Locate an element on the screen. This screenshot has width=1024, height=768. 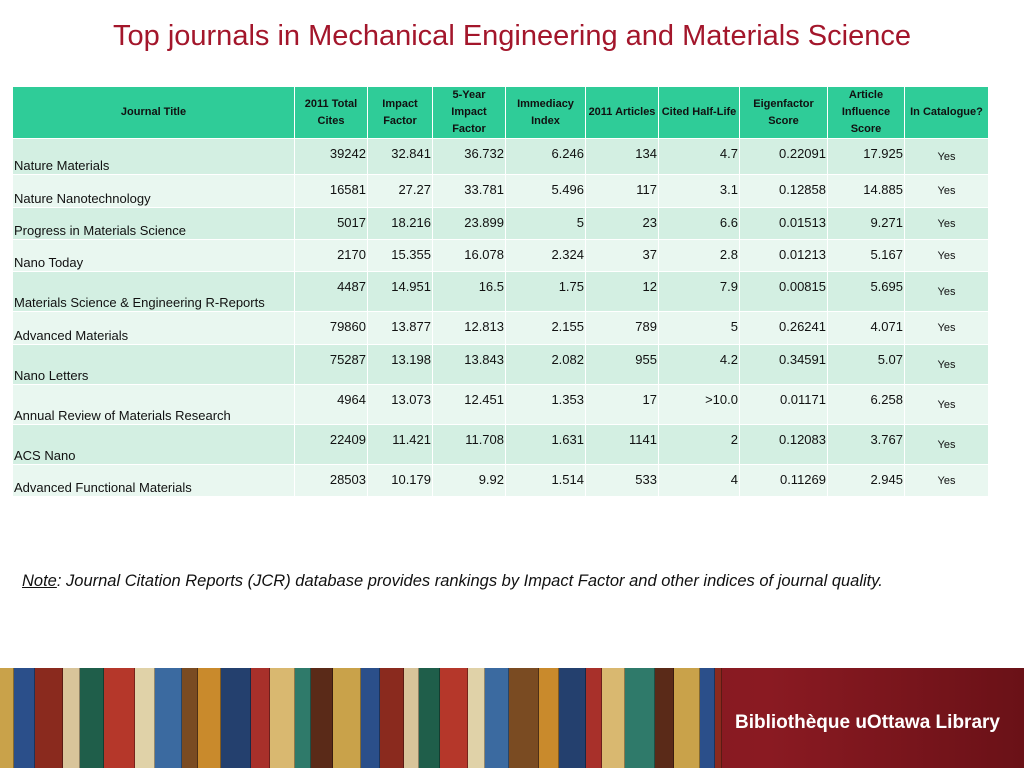
table-cell: 2.082 is located at coordinates (545, 364).